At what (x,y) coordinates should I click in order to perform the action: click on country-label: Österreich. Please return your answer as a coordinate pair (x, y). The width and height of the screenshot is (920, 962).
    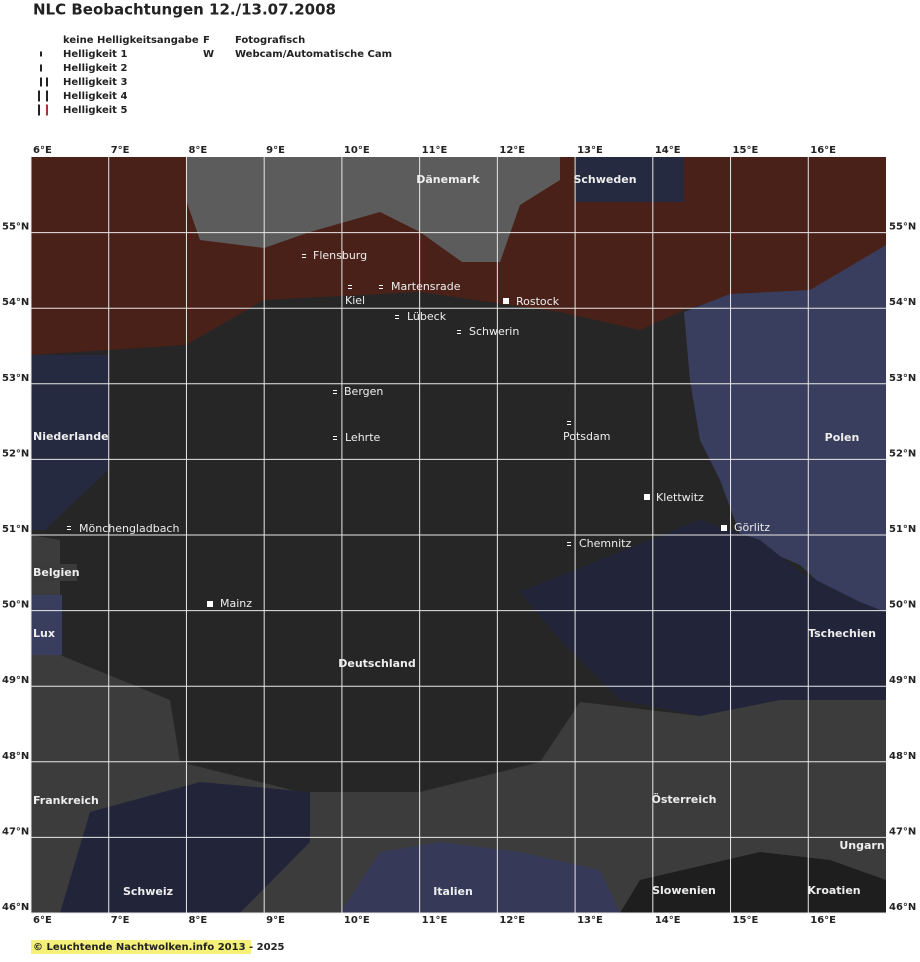
    Looking at the image, I should click on (683, 799).